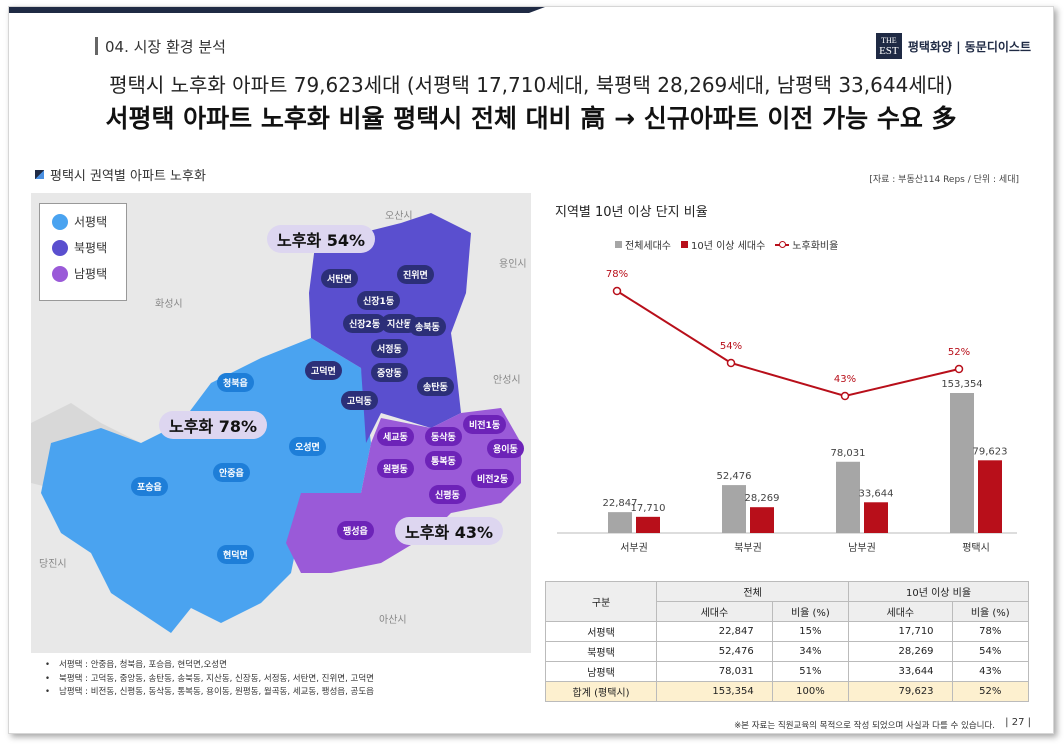 The image size is (1064, 744). I want to click on square-bullet-icon, so click(39, 174).